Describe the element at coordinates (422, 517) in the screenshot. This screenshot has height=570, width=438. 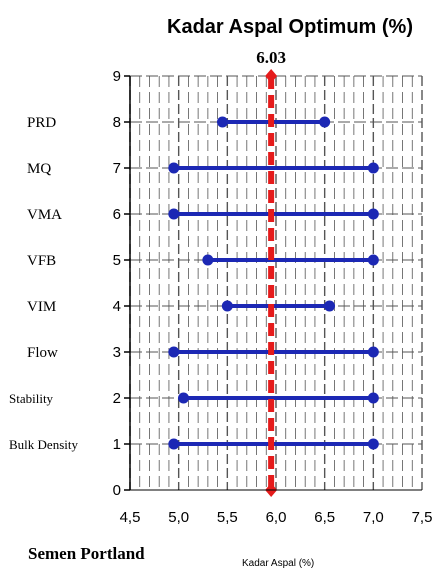
I see `x-tick-label: 7,5` at that location.